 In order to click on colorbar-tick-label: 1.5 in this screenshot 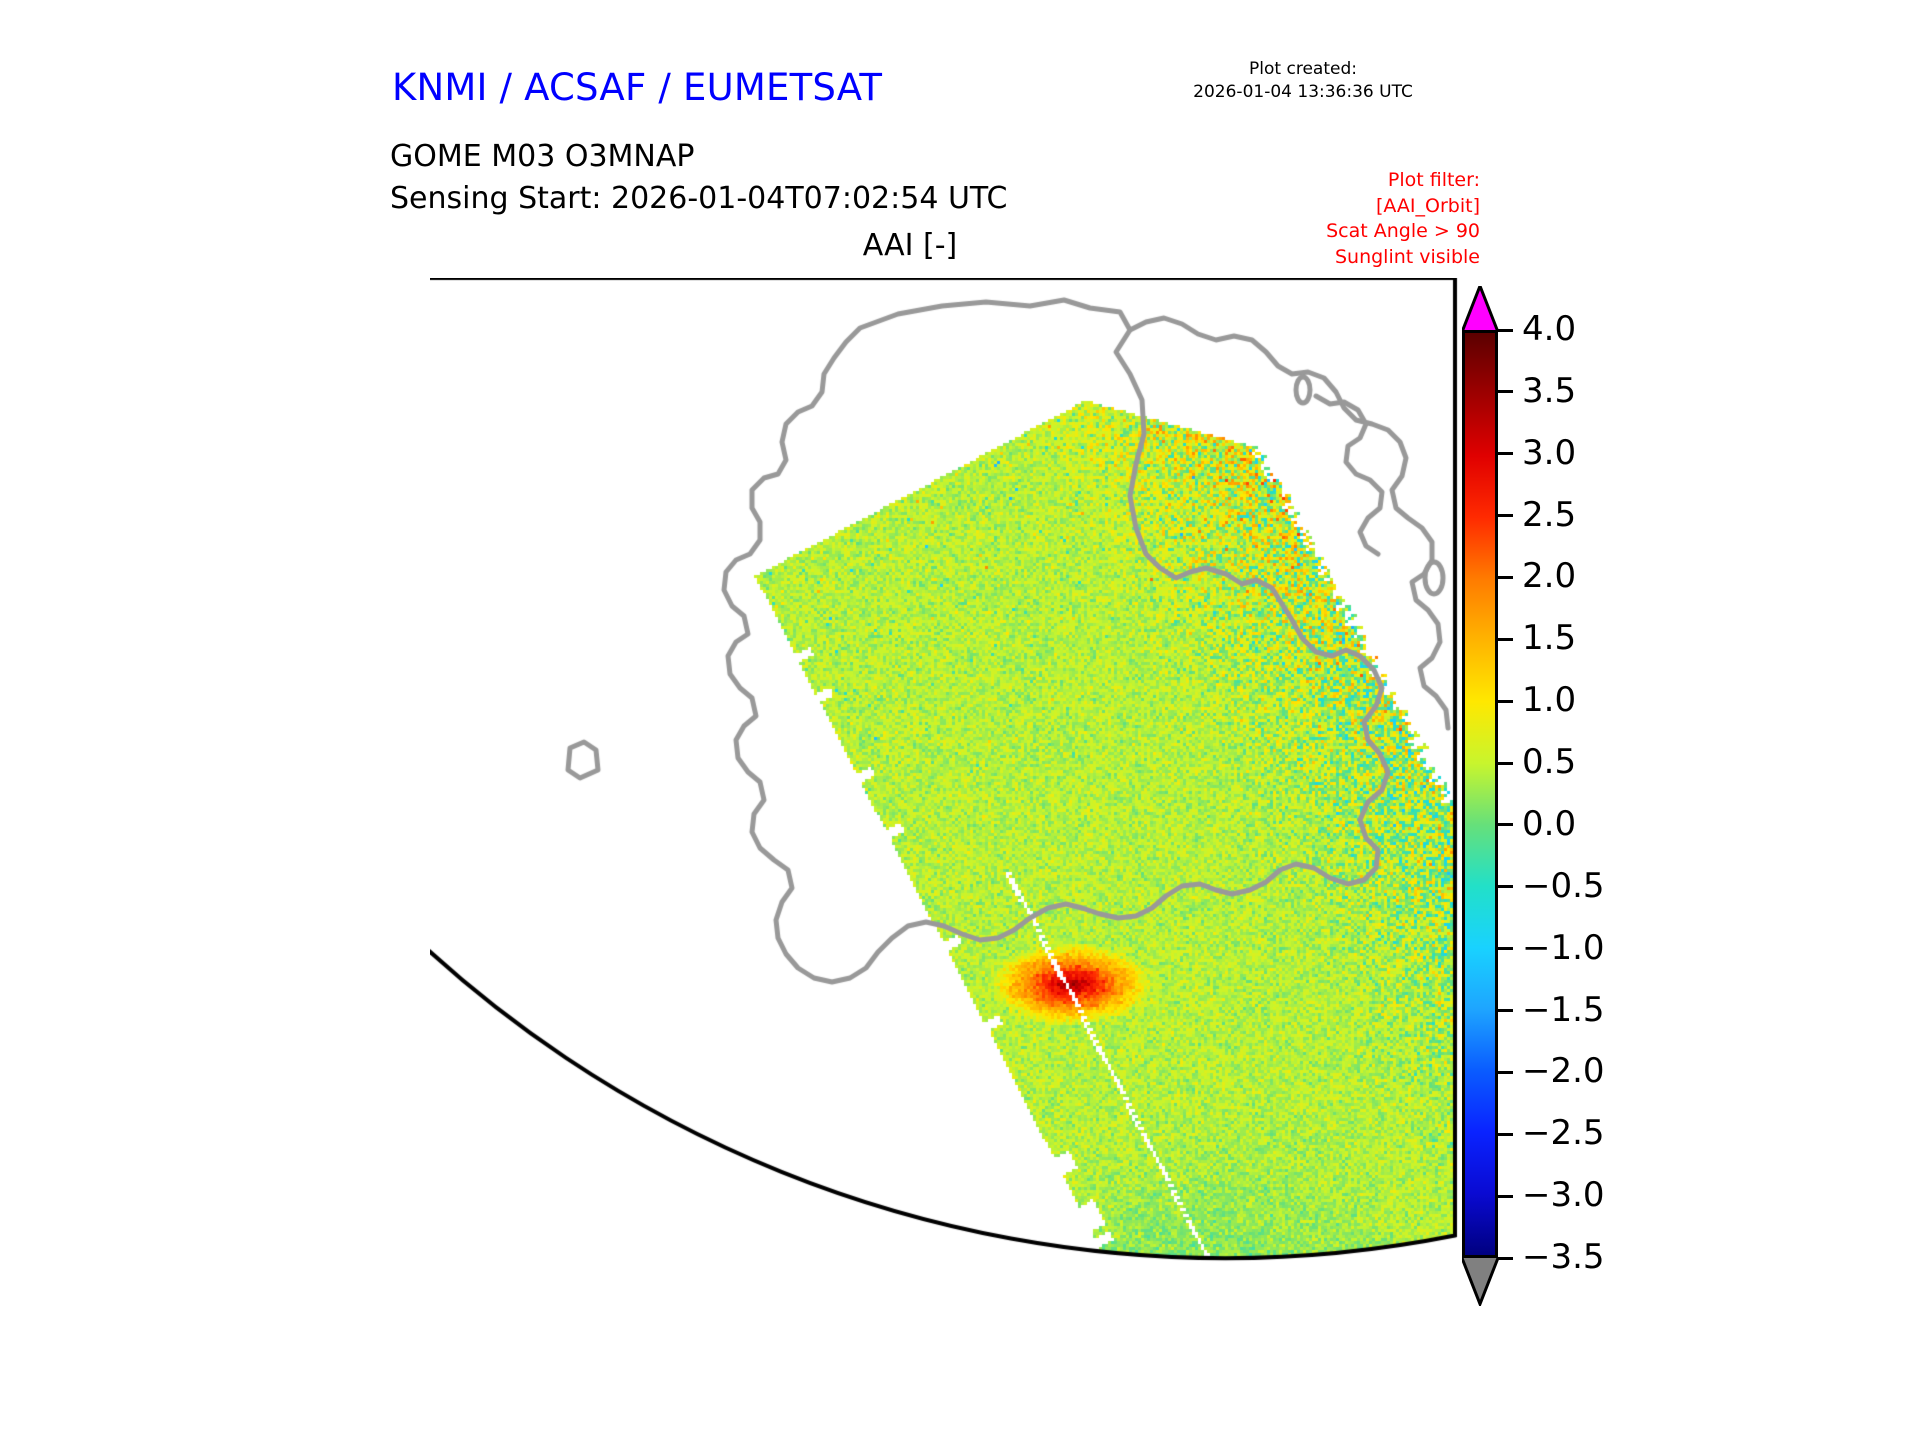, I will do `click(1549, 638)`.